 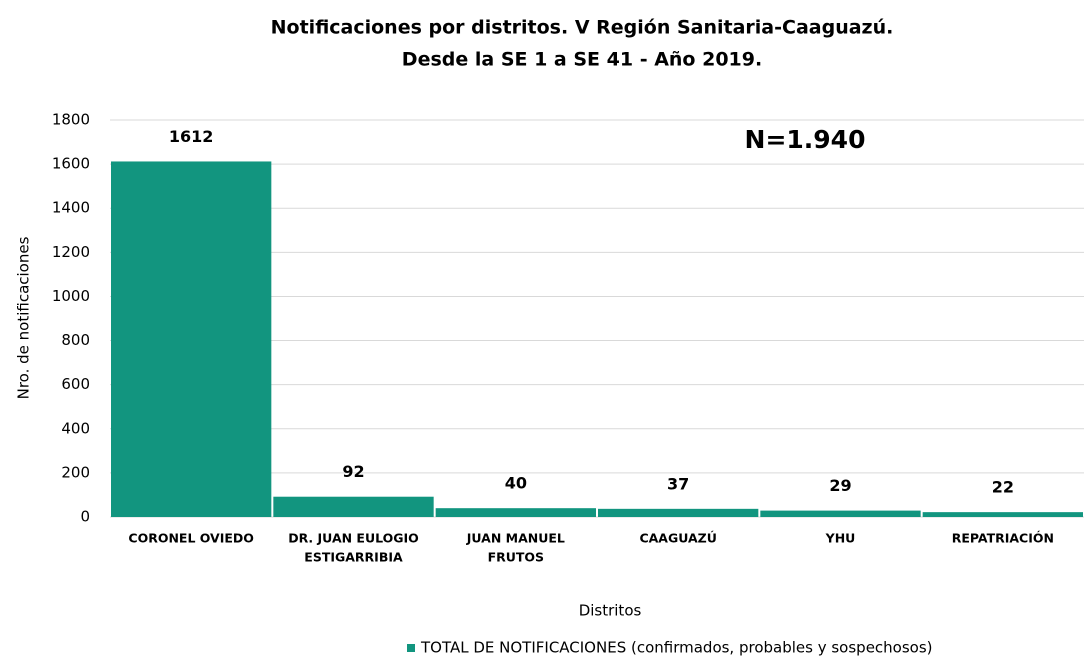 What do you see at coordinates (24, 317) in the screenshot?
I see `y-axis-label: Nro. de notificaciones` at bounding box center [24, 317].